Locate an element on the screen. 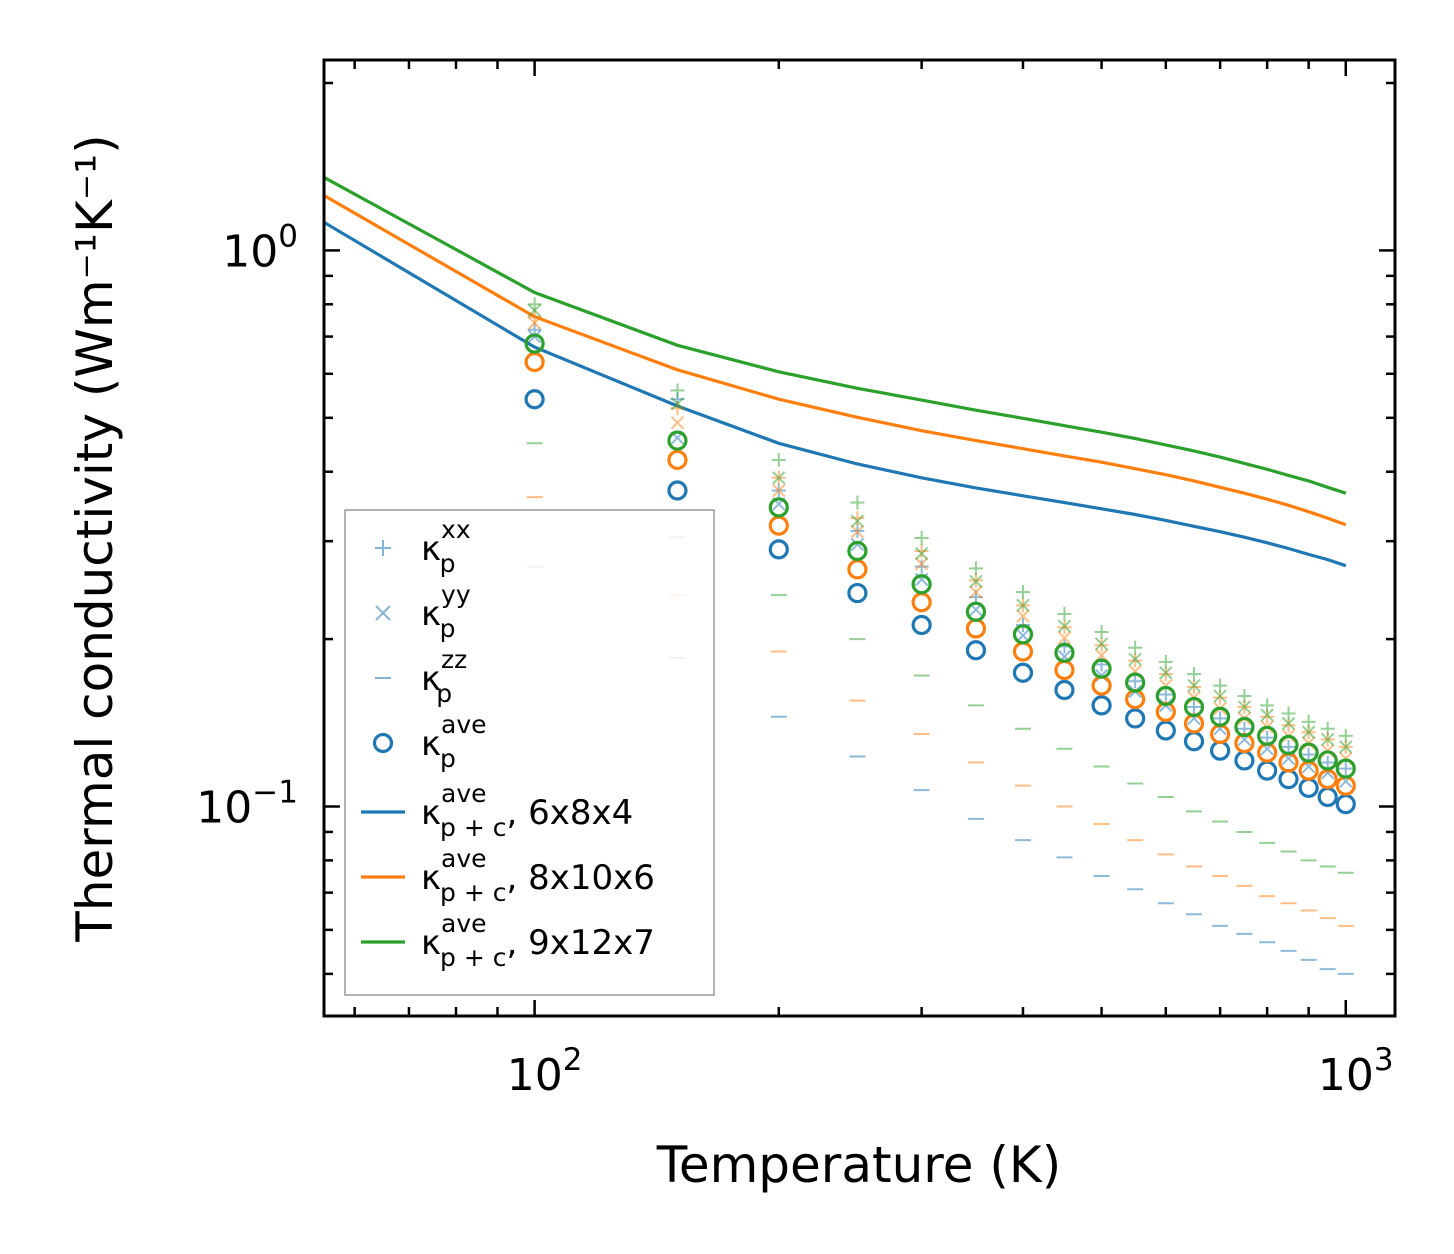  legend-entry: κave p is located at coordinates (429, 741).